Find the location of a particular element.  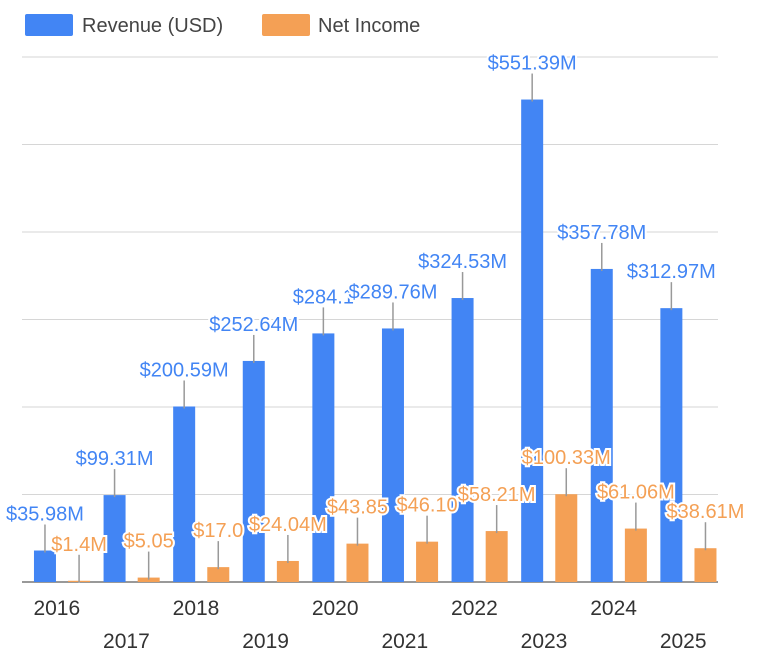

data-label-net-income: $38.61M is located at coordinates (706, 512).